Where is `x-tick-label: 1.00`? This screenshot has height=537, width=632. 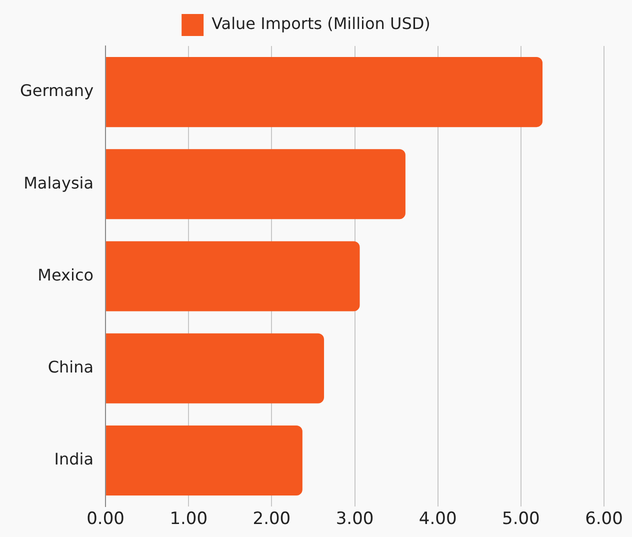 x-tick-label: 1.00 is located at coordinates (189, 519).